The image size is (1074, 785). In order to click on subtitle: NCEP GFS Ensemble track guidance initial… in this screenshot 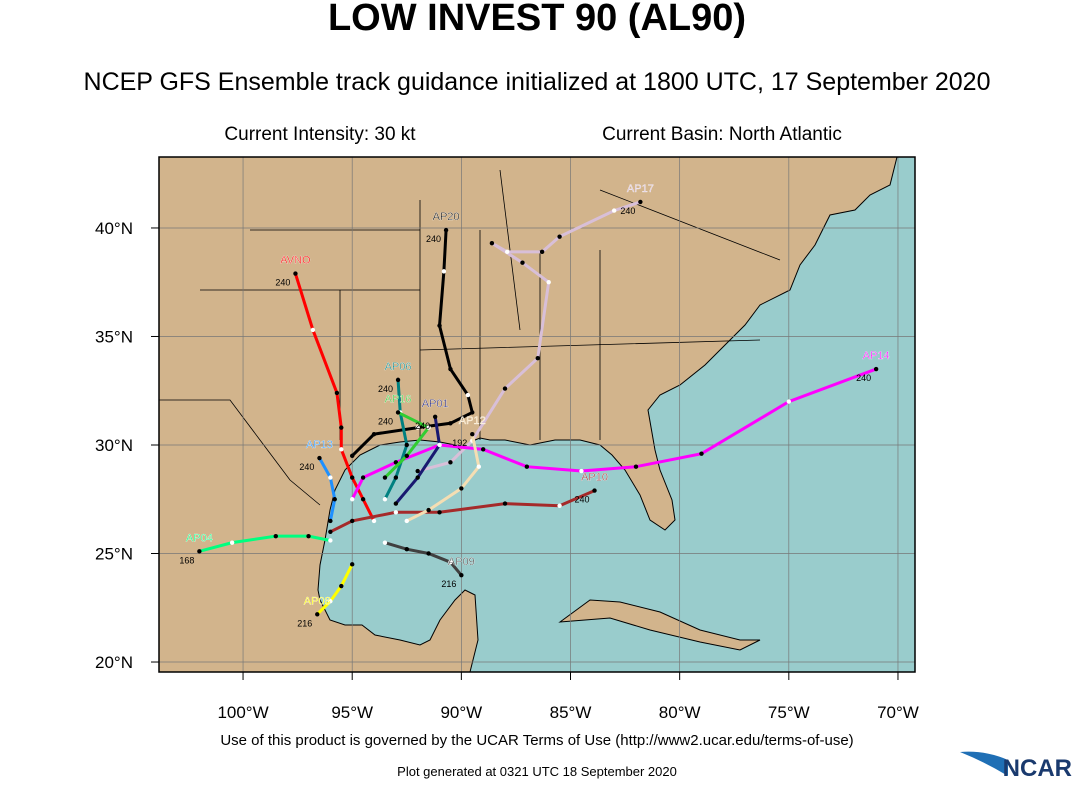, I will do `click(537, 82)`.